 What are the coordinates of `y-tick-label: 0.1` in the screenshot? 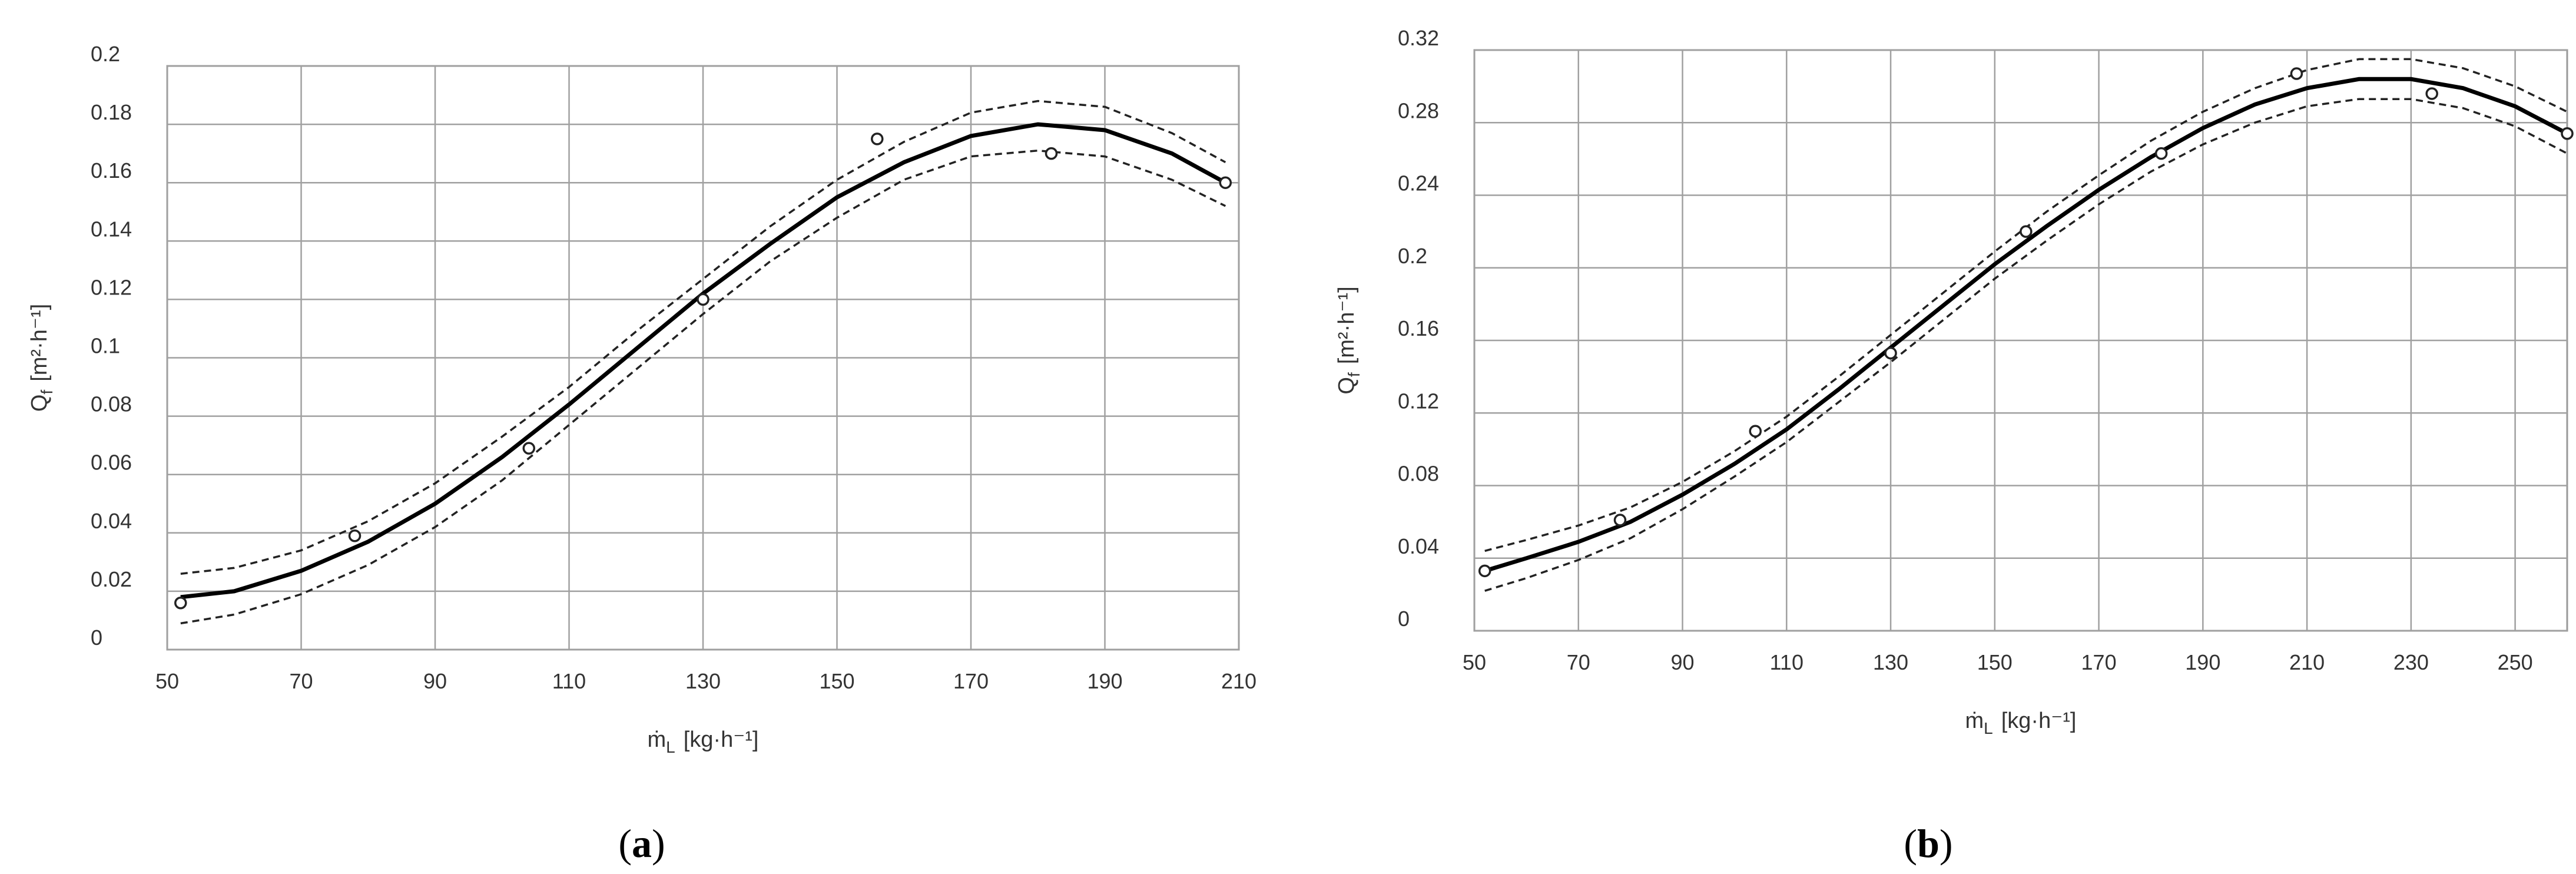 It's located at (105, 346).